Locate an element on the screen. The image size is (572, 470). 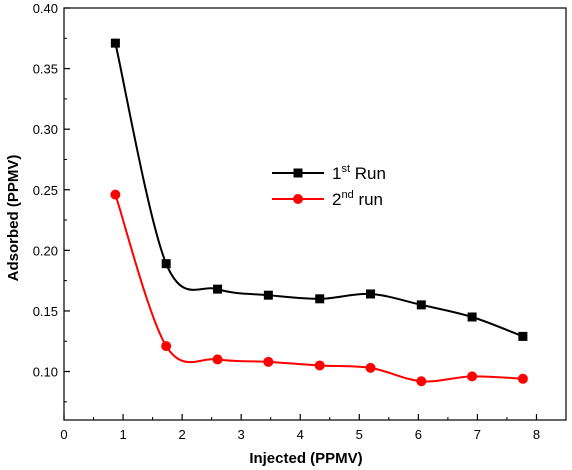
x-tick-label: 1 is located at coordinates (122, 434).